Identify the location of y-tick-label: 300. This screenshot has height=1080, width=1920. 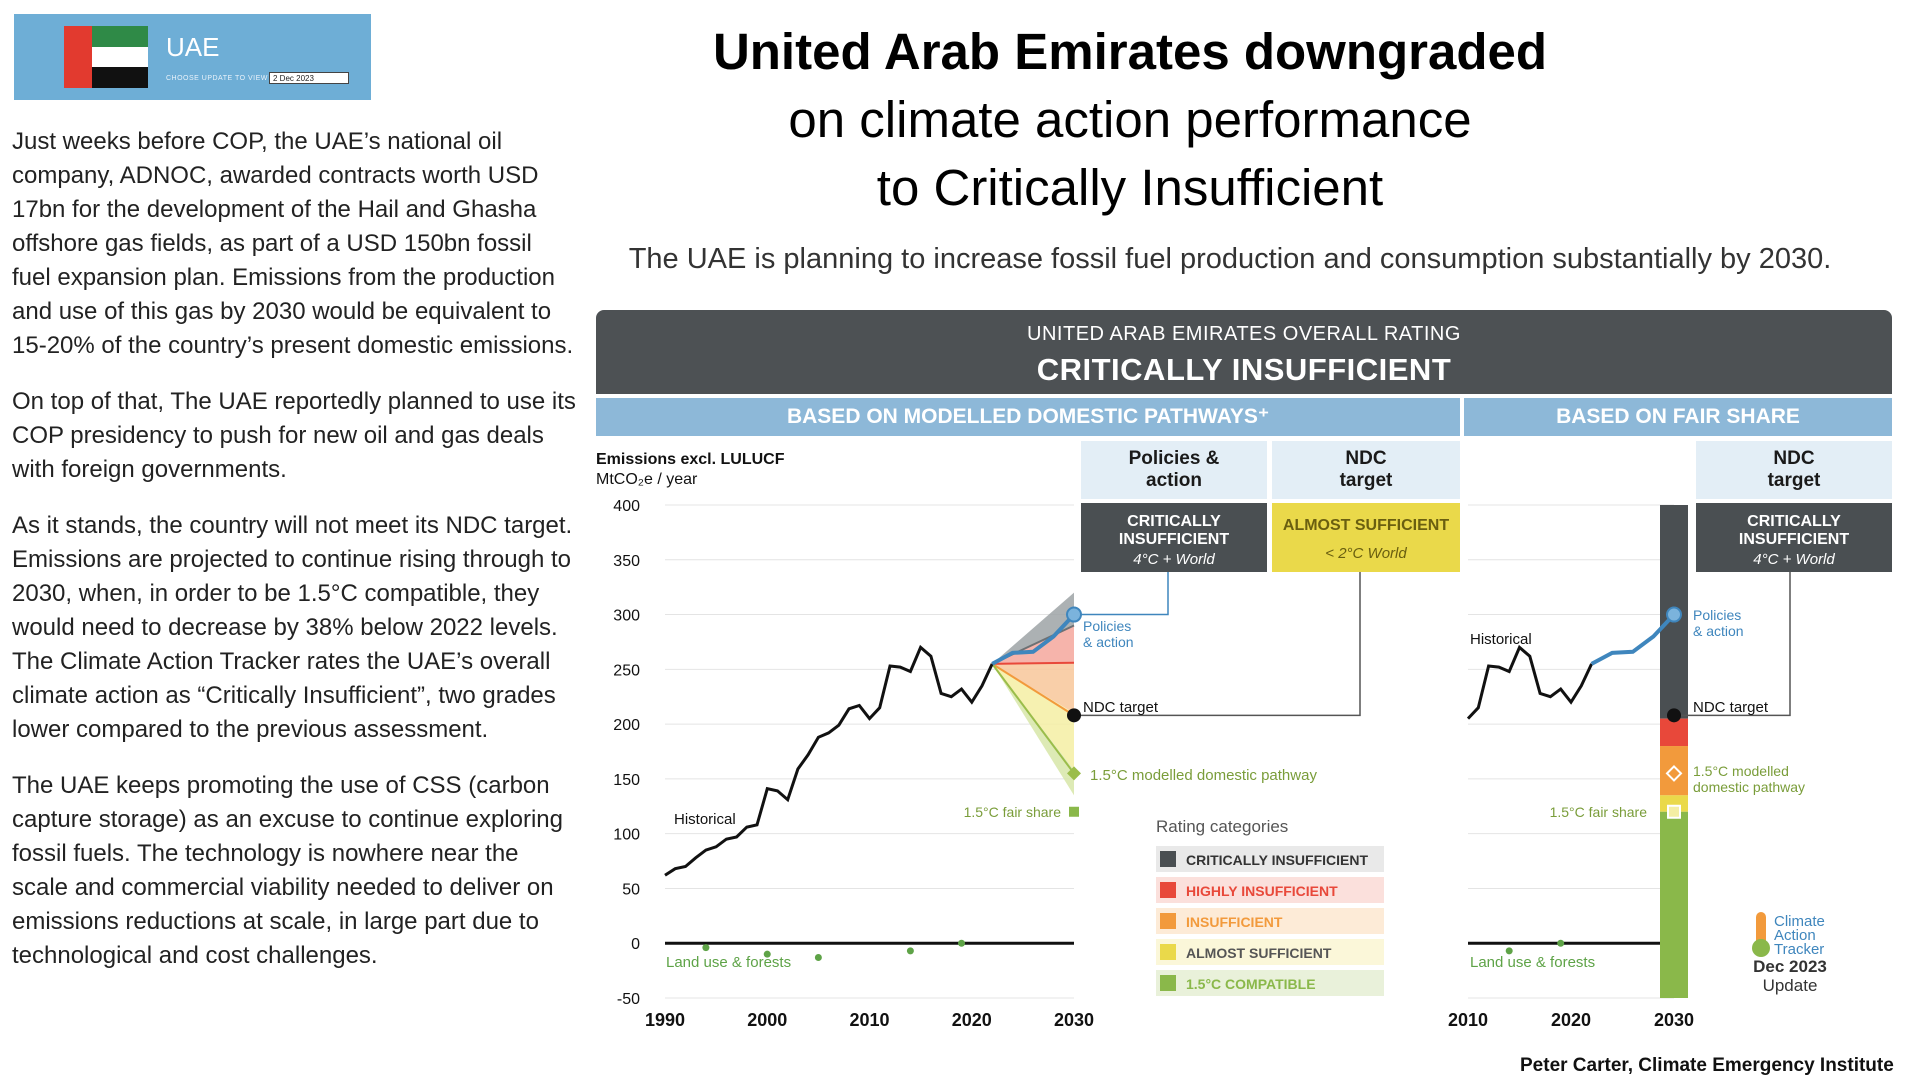
(626, 616).